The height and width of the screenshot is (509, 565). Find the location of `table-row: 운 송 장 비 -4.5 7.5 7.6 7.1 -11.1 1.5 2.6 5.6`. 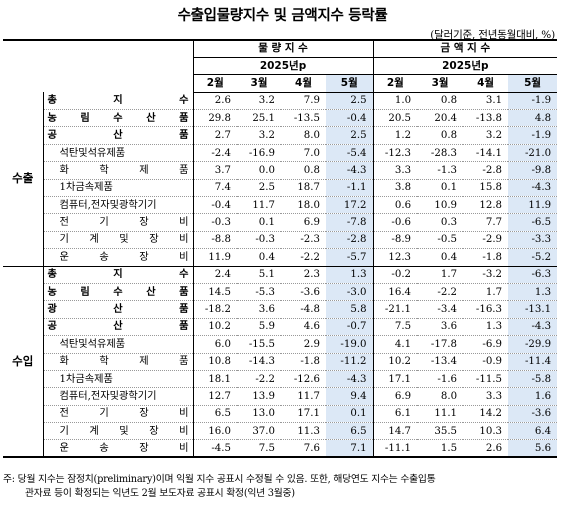

table-row: 운 송 장 비 -4.5 7.5 7.6 7.1 -11.1 1.5 2.6 5.6 is located at coordinates (280, 449).